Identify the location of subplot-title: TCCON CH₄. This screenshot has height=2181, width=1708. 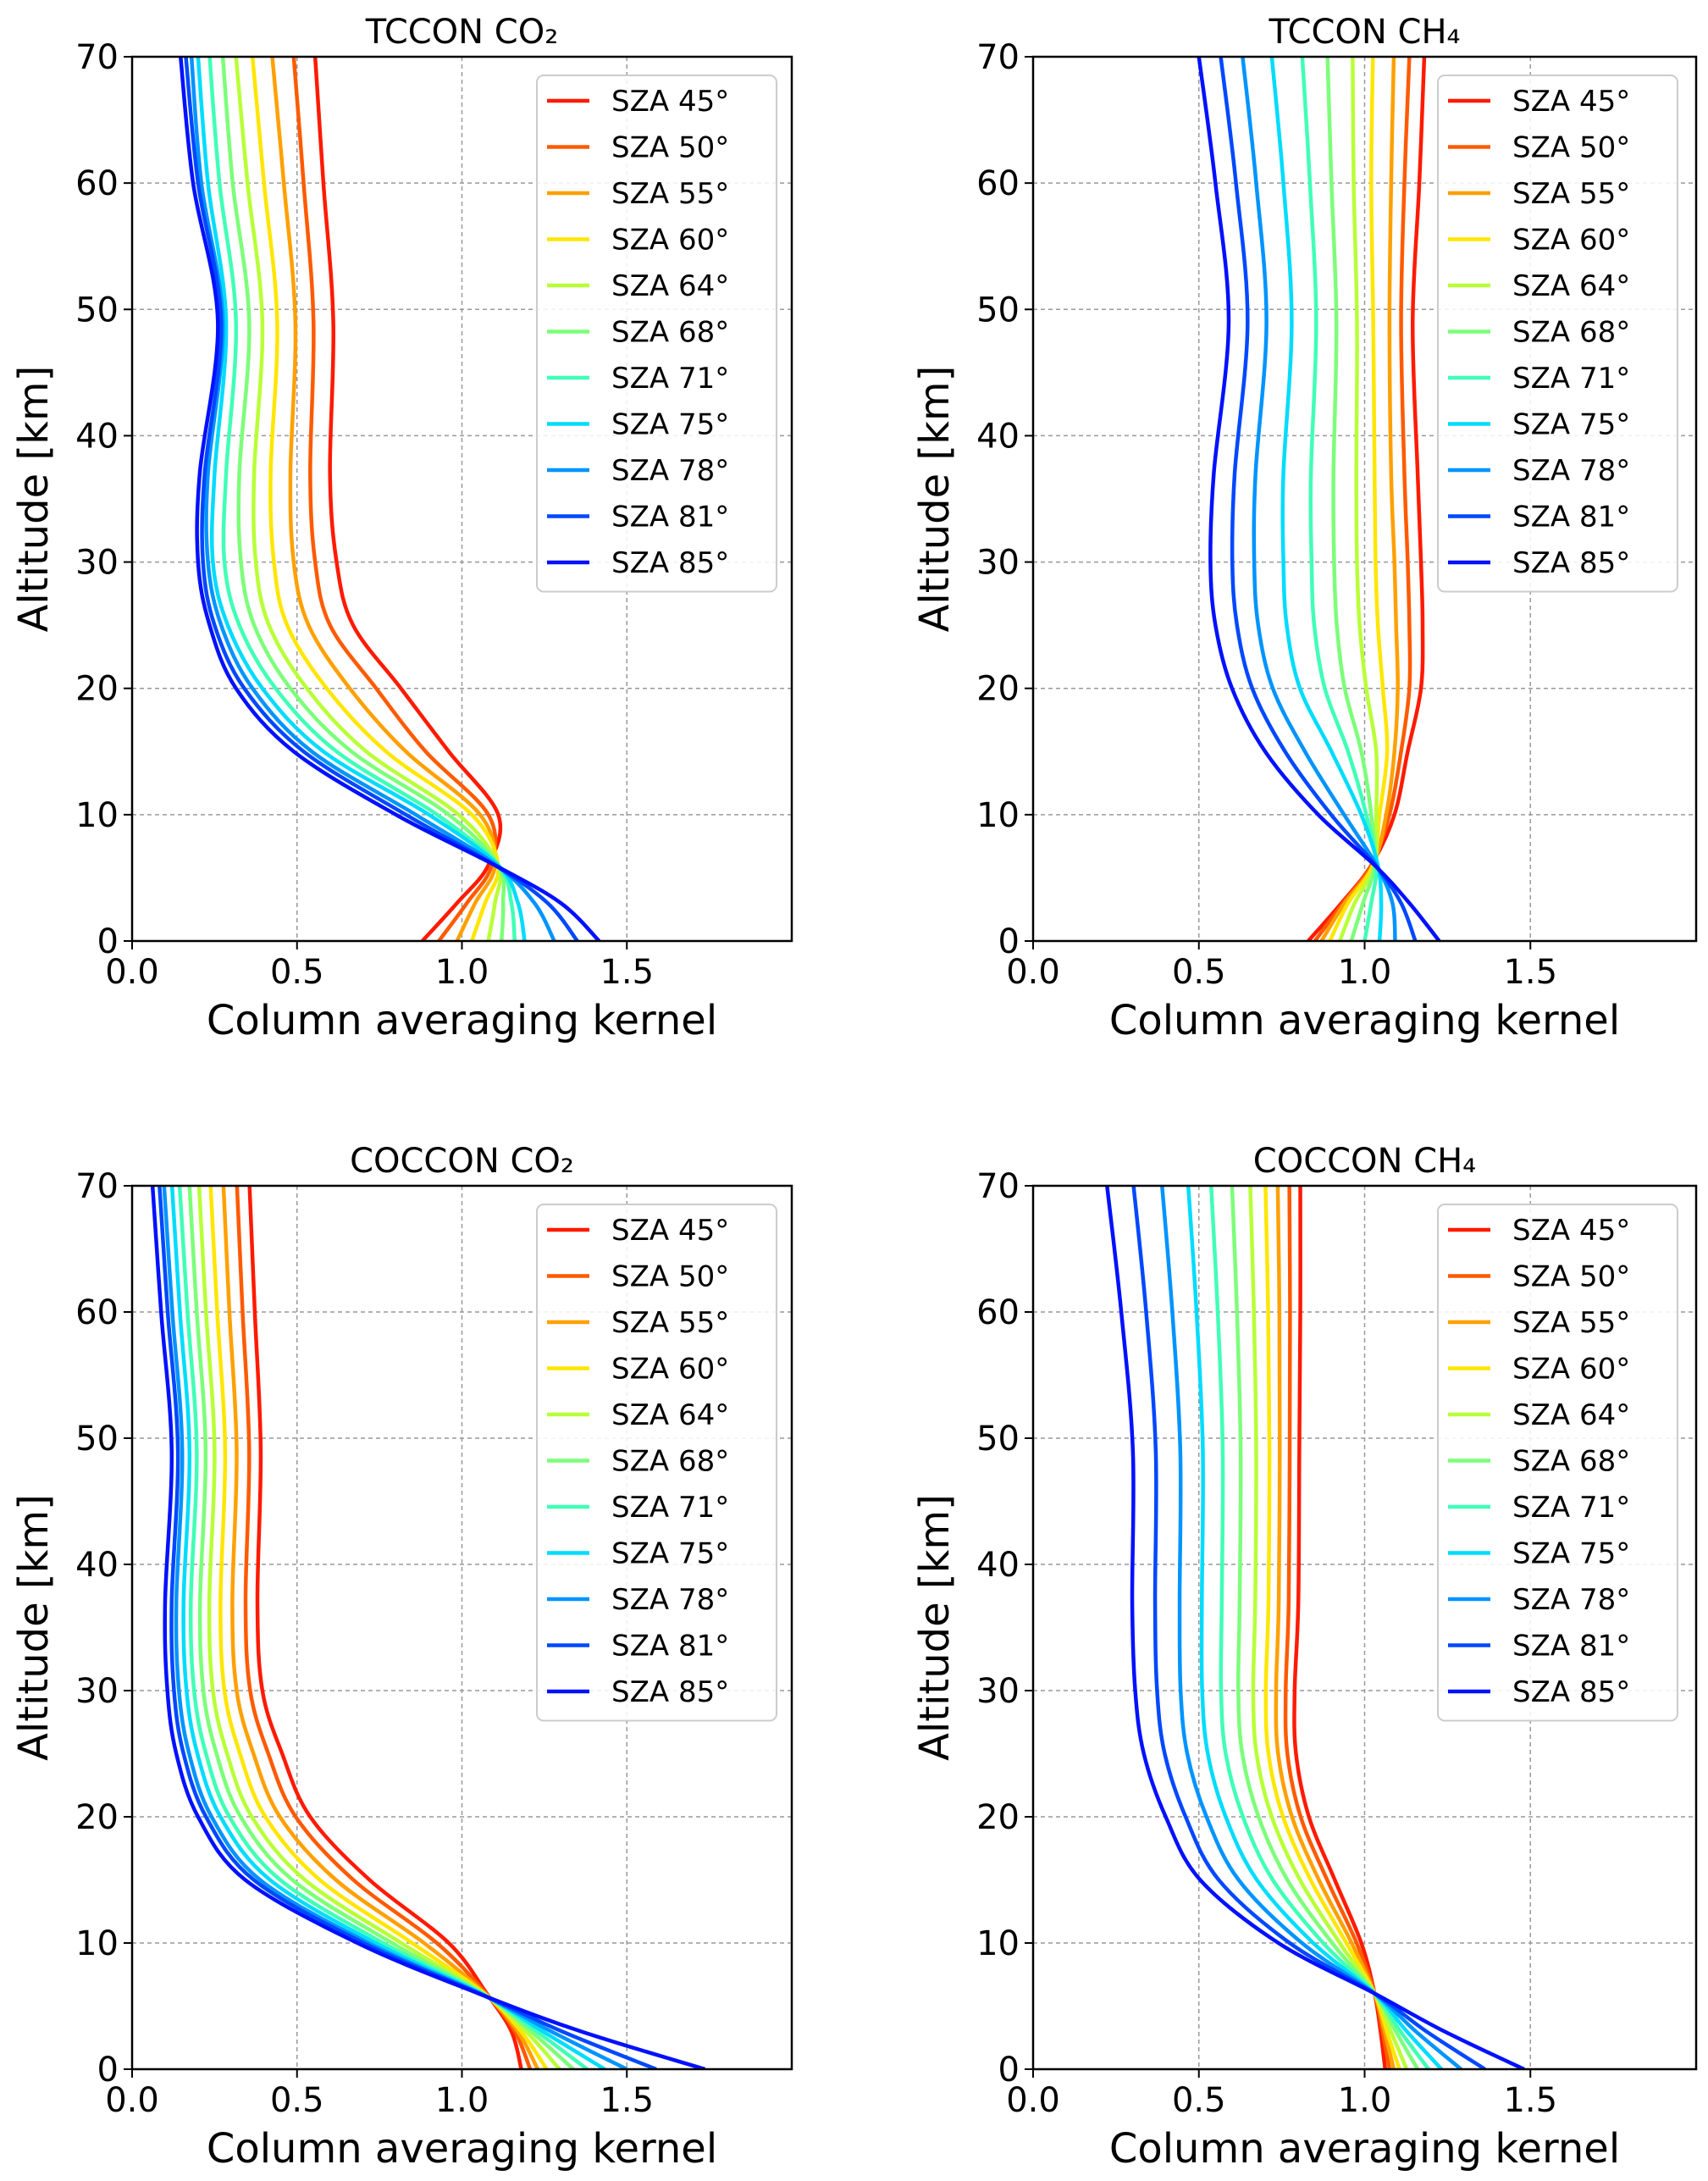
(1364, 32).